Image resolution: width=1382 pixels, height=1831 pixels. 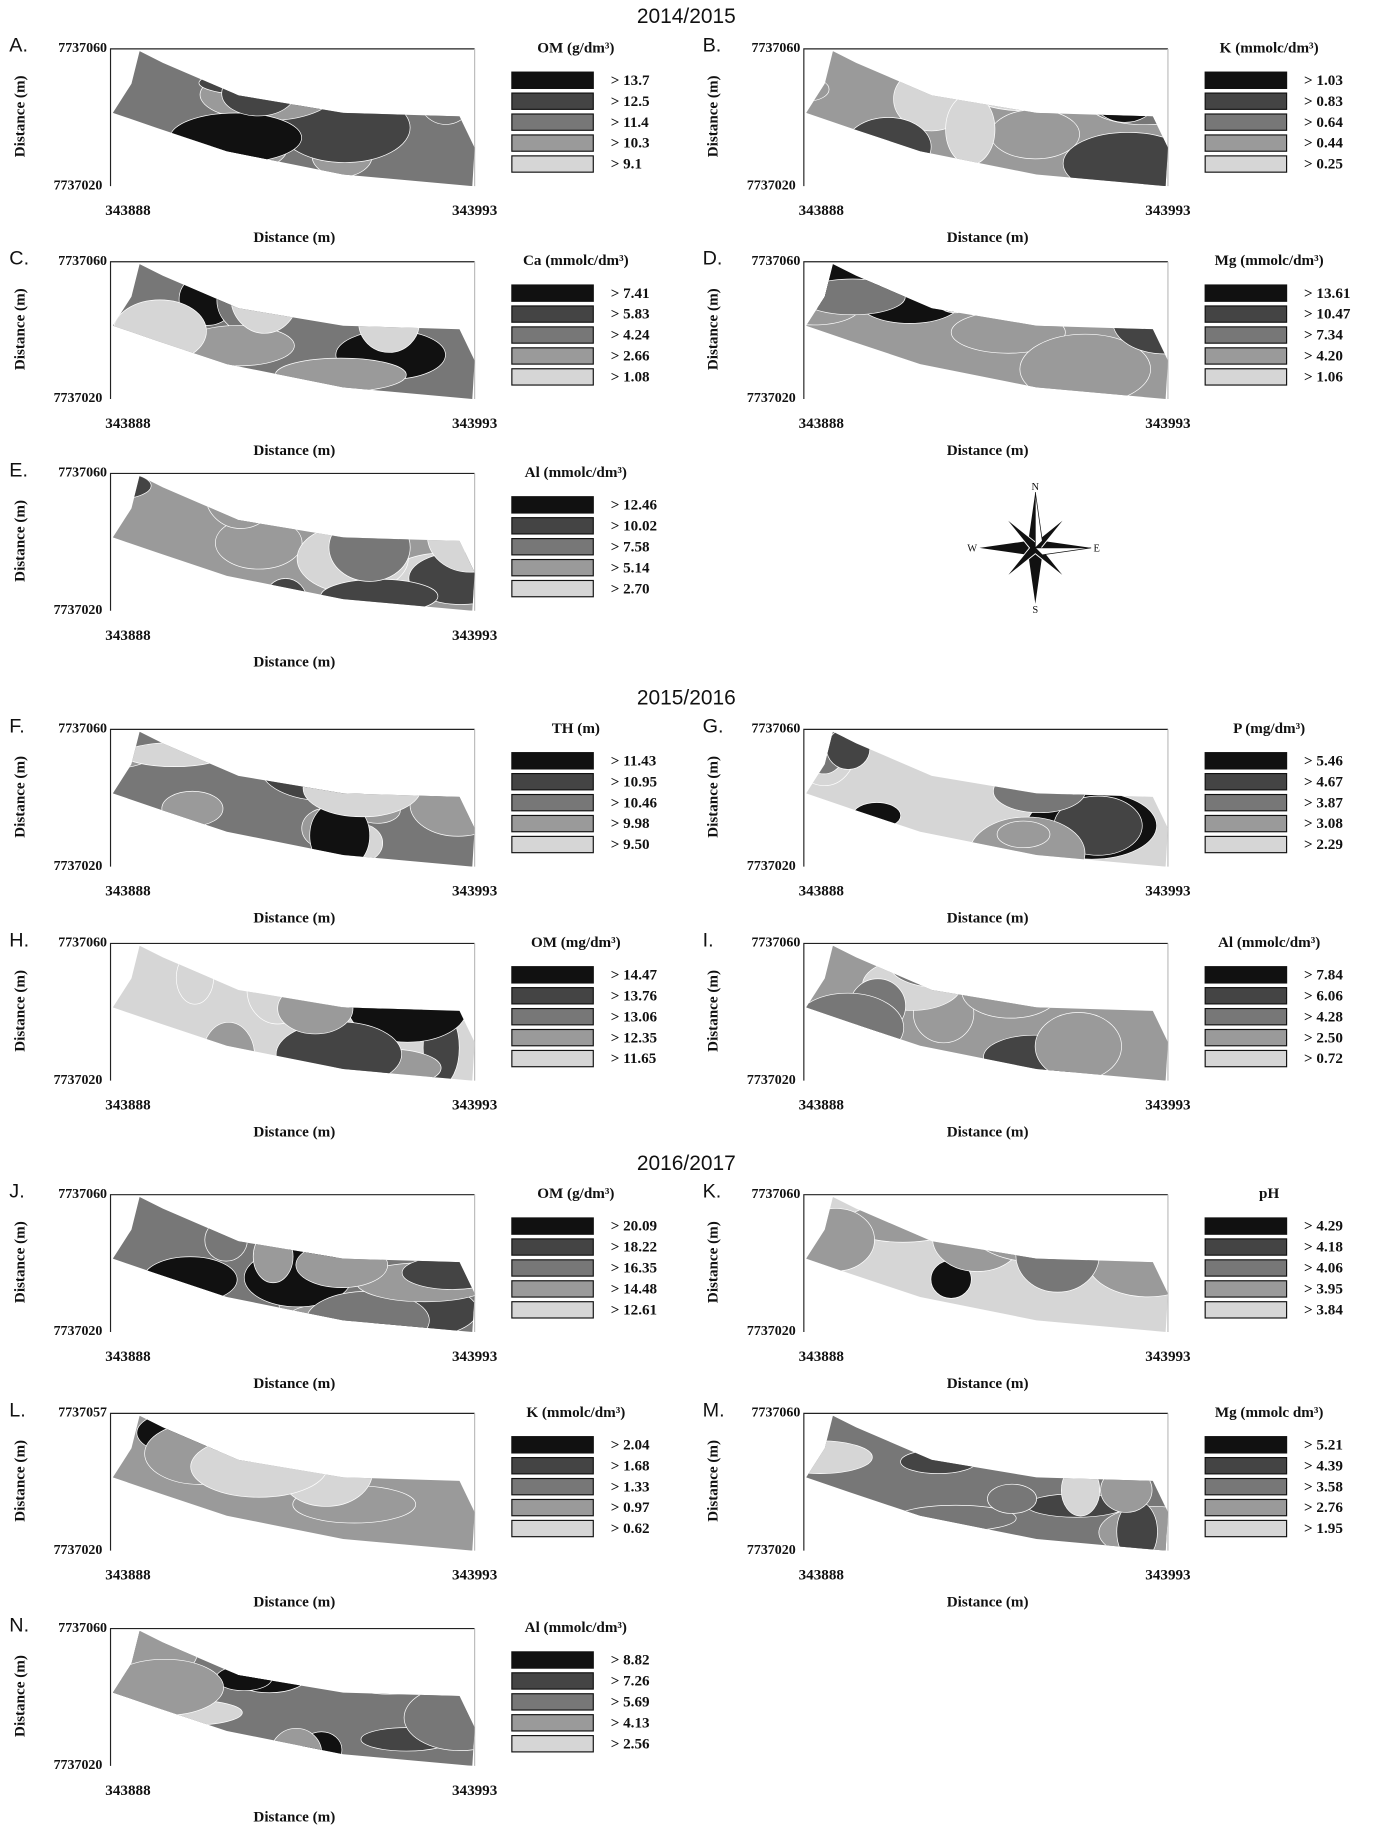 I want to click on legend-label: > 1.68, so click(x=630, y=1466).